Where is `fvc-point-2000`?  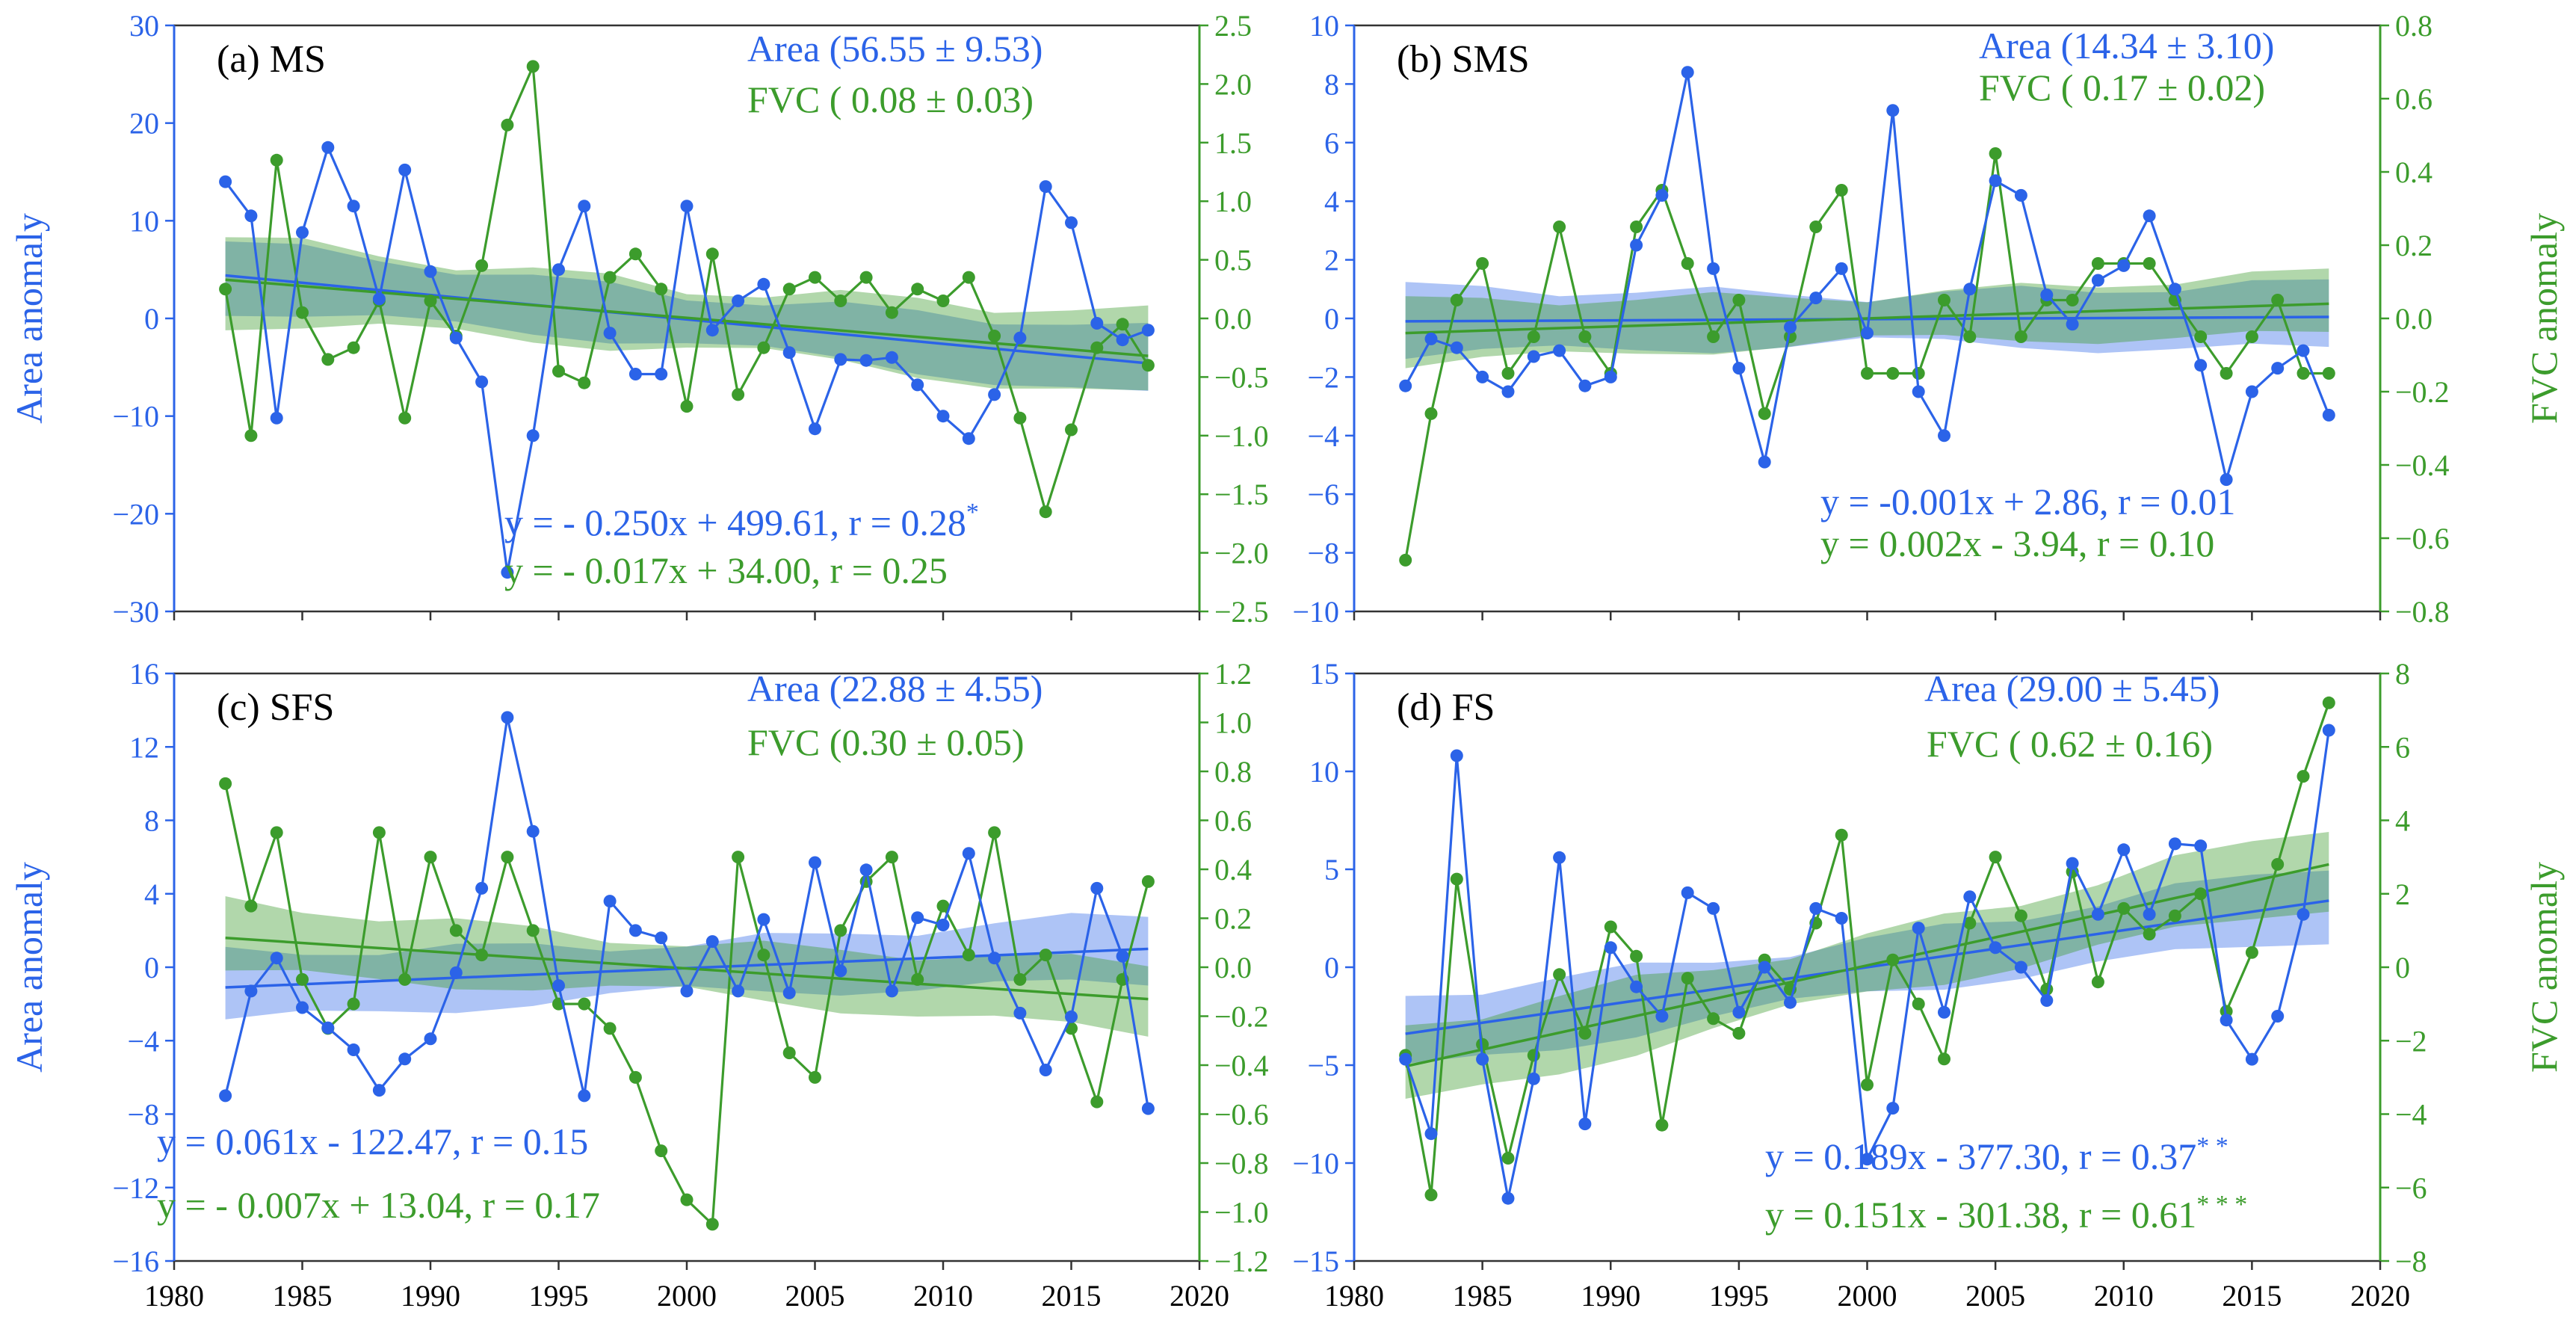 fvc-point-2000 is located at coordinates (1868, 374).